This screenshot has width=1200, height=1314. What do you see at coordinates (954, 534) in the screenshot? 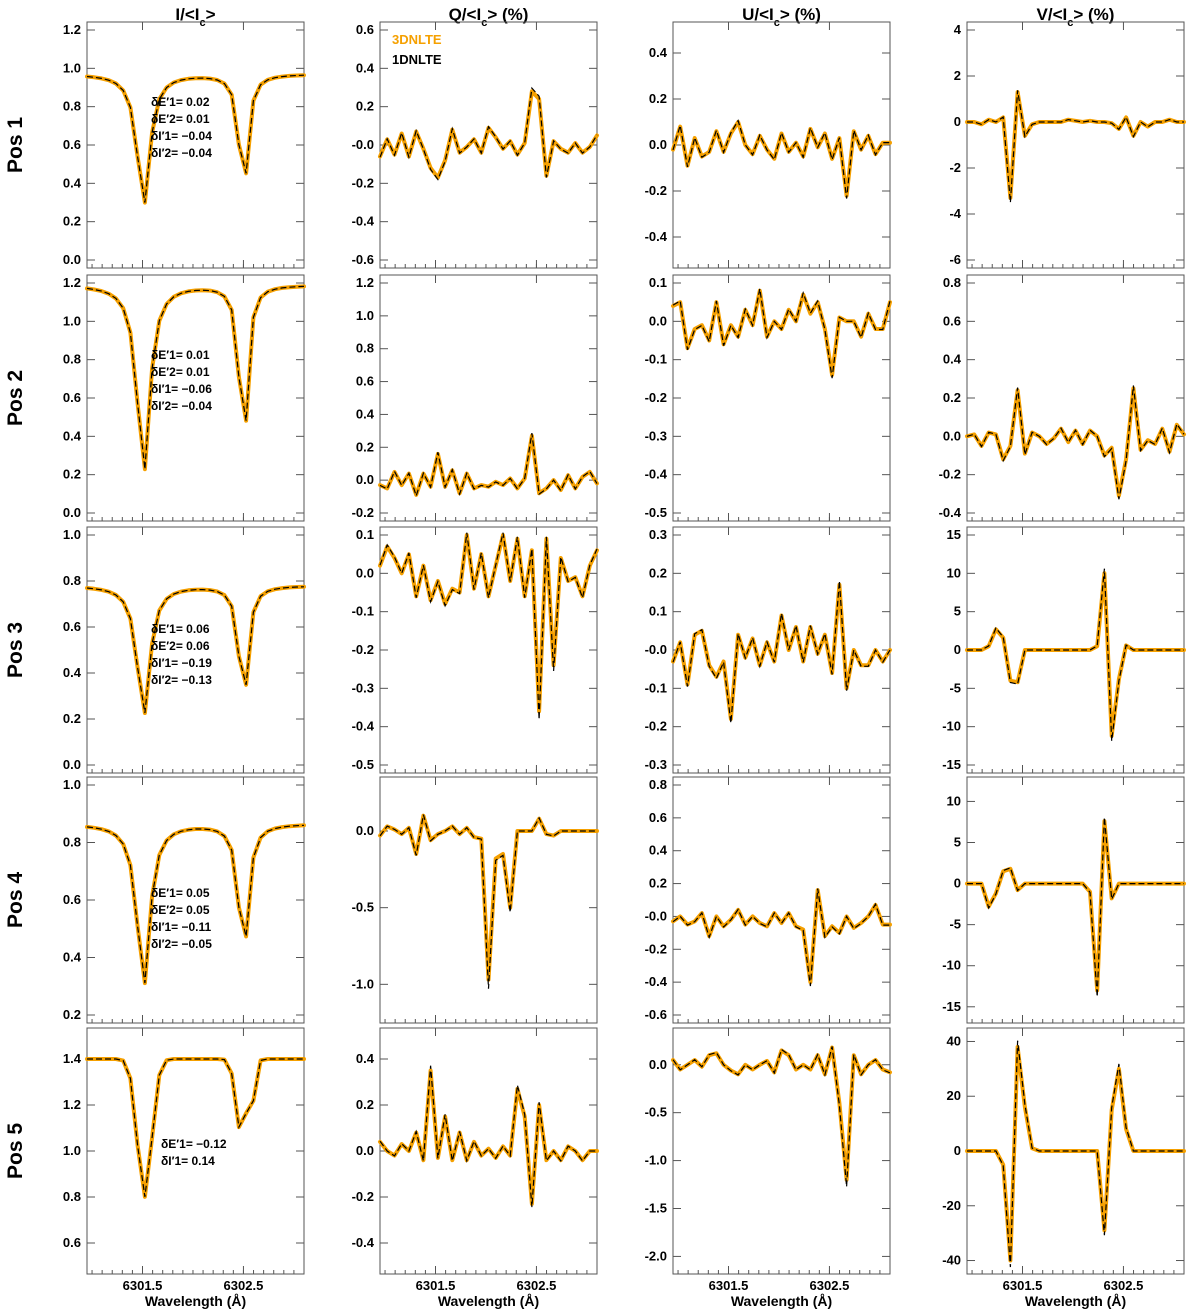
I see `y-tick-label: 15` at bounding box center [954, 534].